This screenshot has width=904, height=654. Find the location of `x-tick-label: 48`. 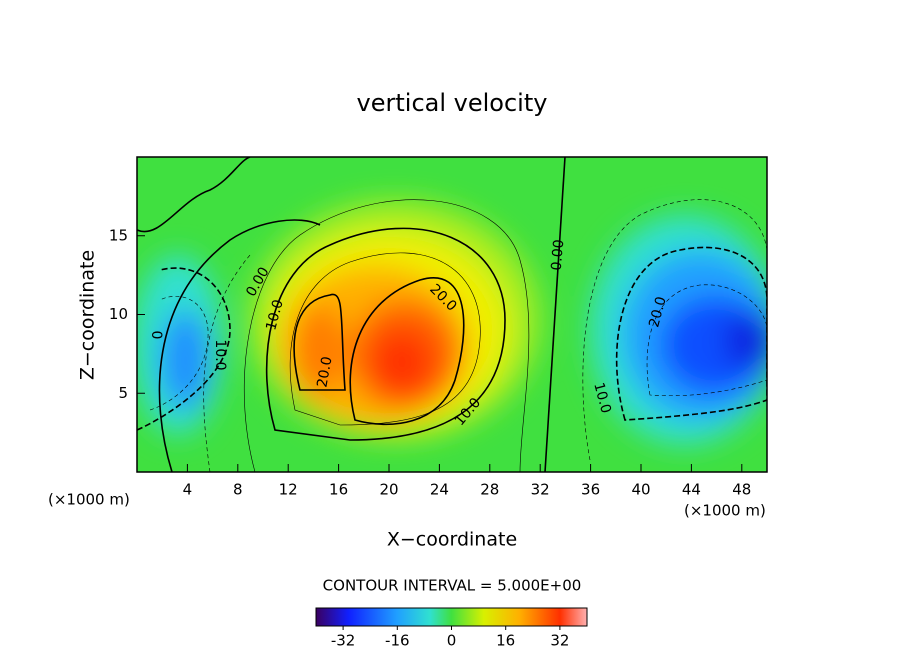

x-tick-label: 48 is located at coordinates (741, 490).